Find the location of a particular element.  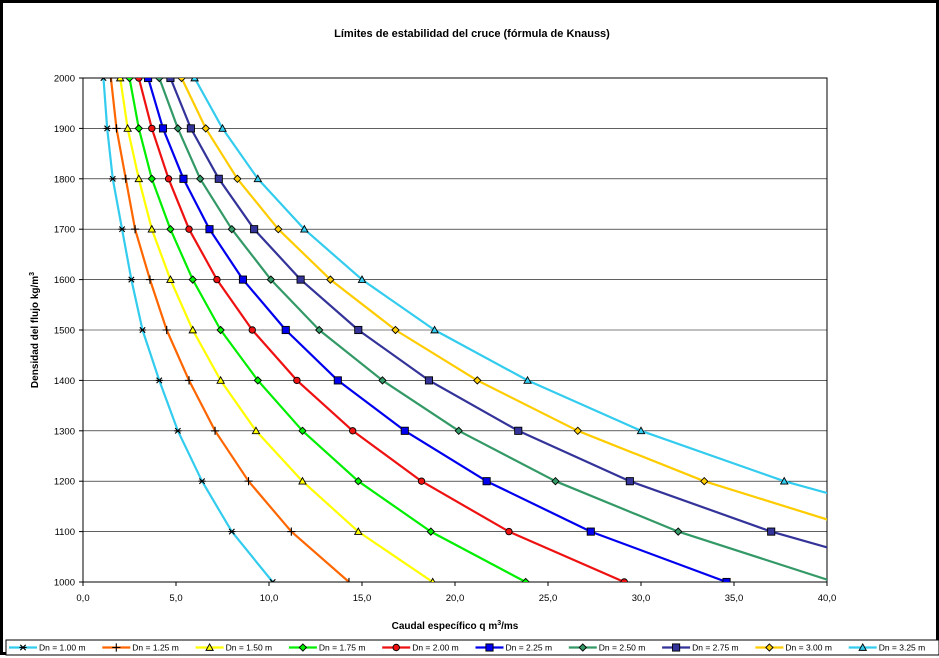

y-axis-label: Densidad del flujo kg/m3 is located at coordinates (35, 330).